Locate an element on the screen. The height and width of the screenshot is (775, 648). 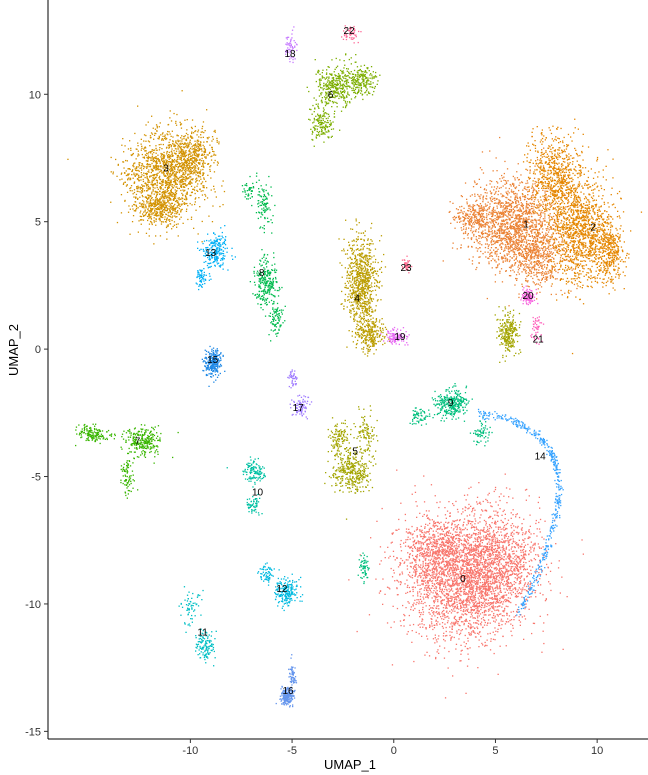
cluster-label-5: 5 is located at coordinates (355, 452).